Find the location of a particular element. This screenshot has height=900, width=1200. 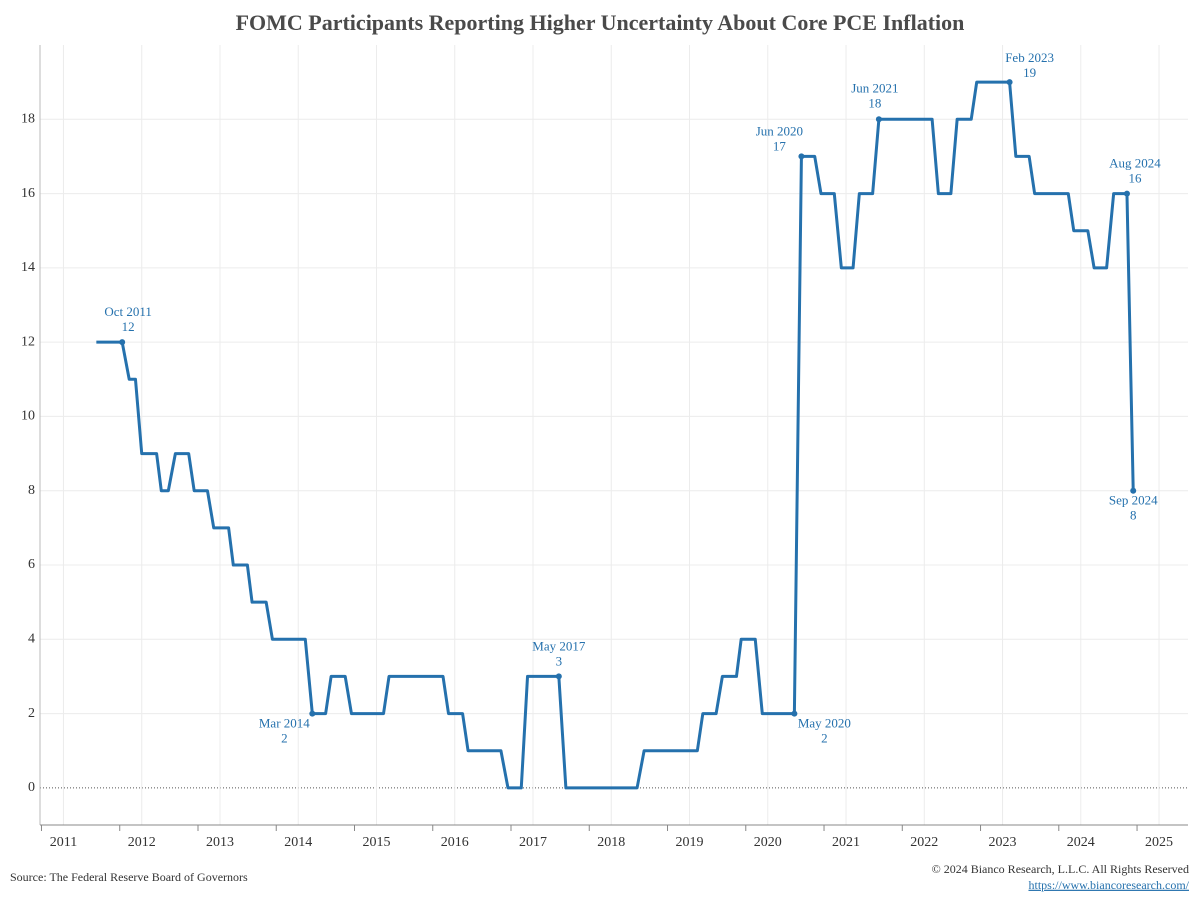

x-tick-label: 2020 is located at coordinates (768, 842).